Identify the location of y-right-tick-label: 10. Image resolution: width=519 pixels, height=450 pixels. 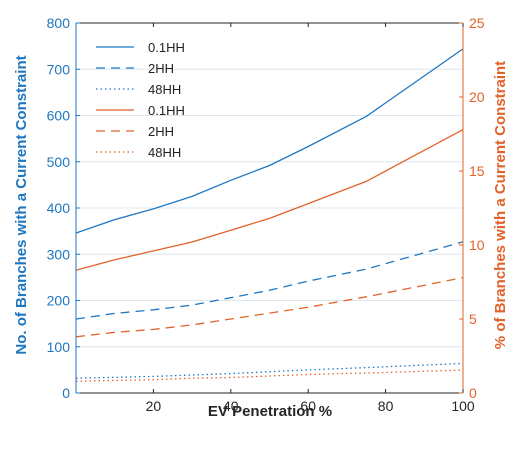
(477, 245).